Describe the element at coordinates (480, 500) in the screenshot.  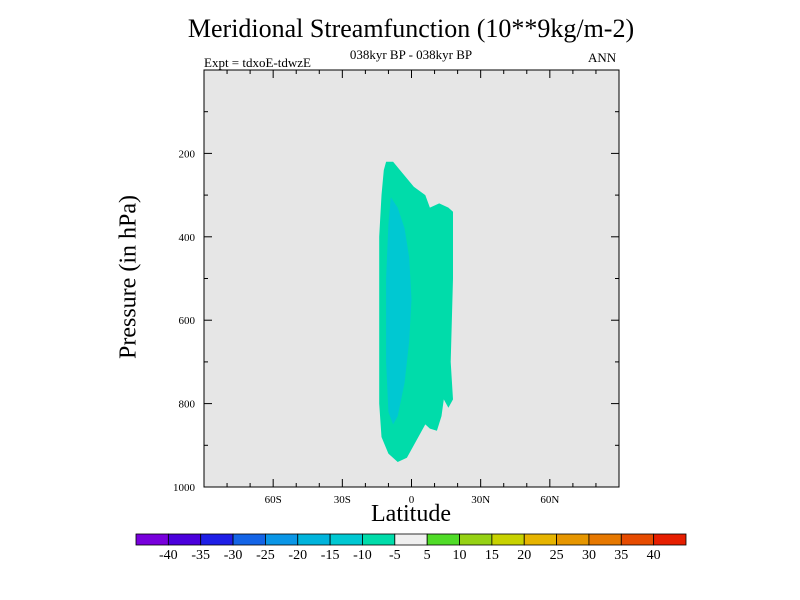
I see `x-tick-label: 30N` at that location.